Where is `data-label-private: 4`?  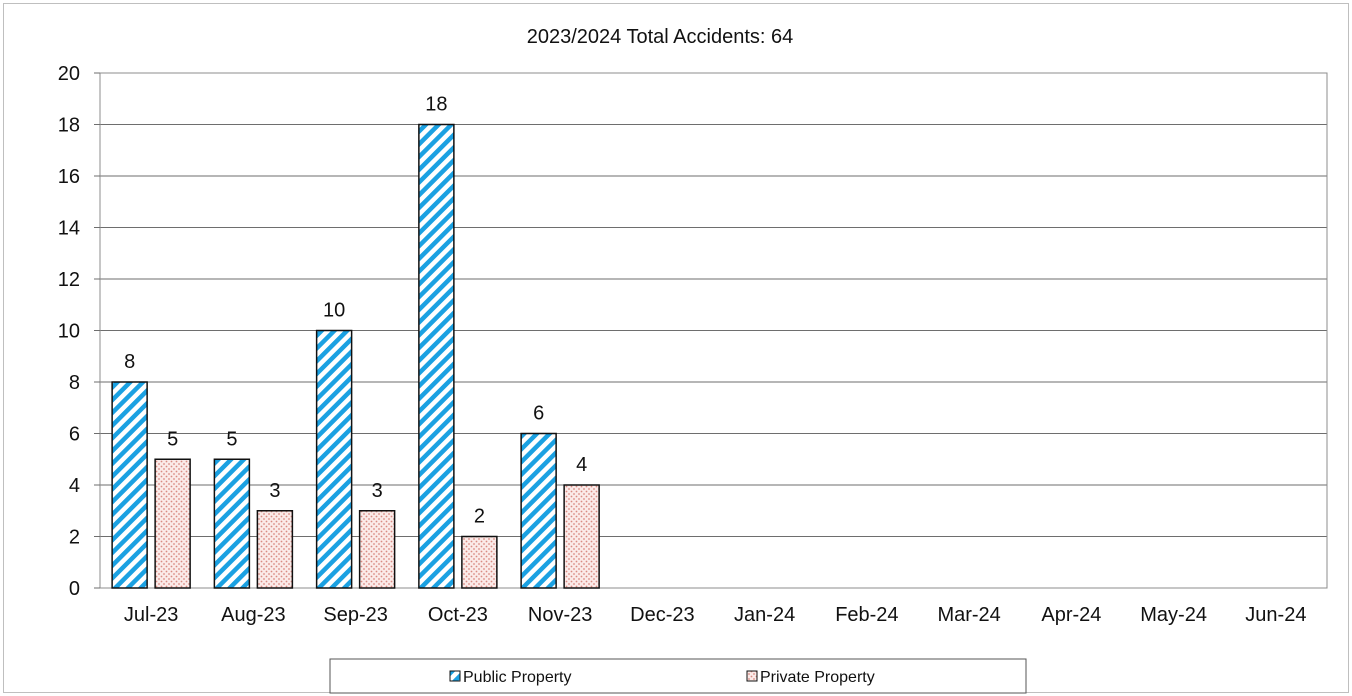
data-label-private: 4 is located at coordinates (581, 465).